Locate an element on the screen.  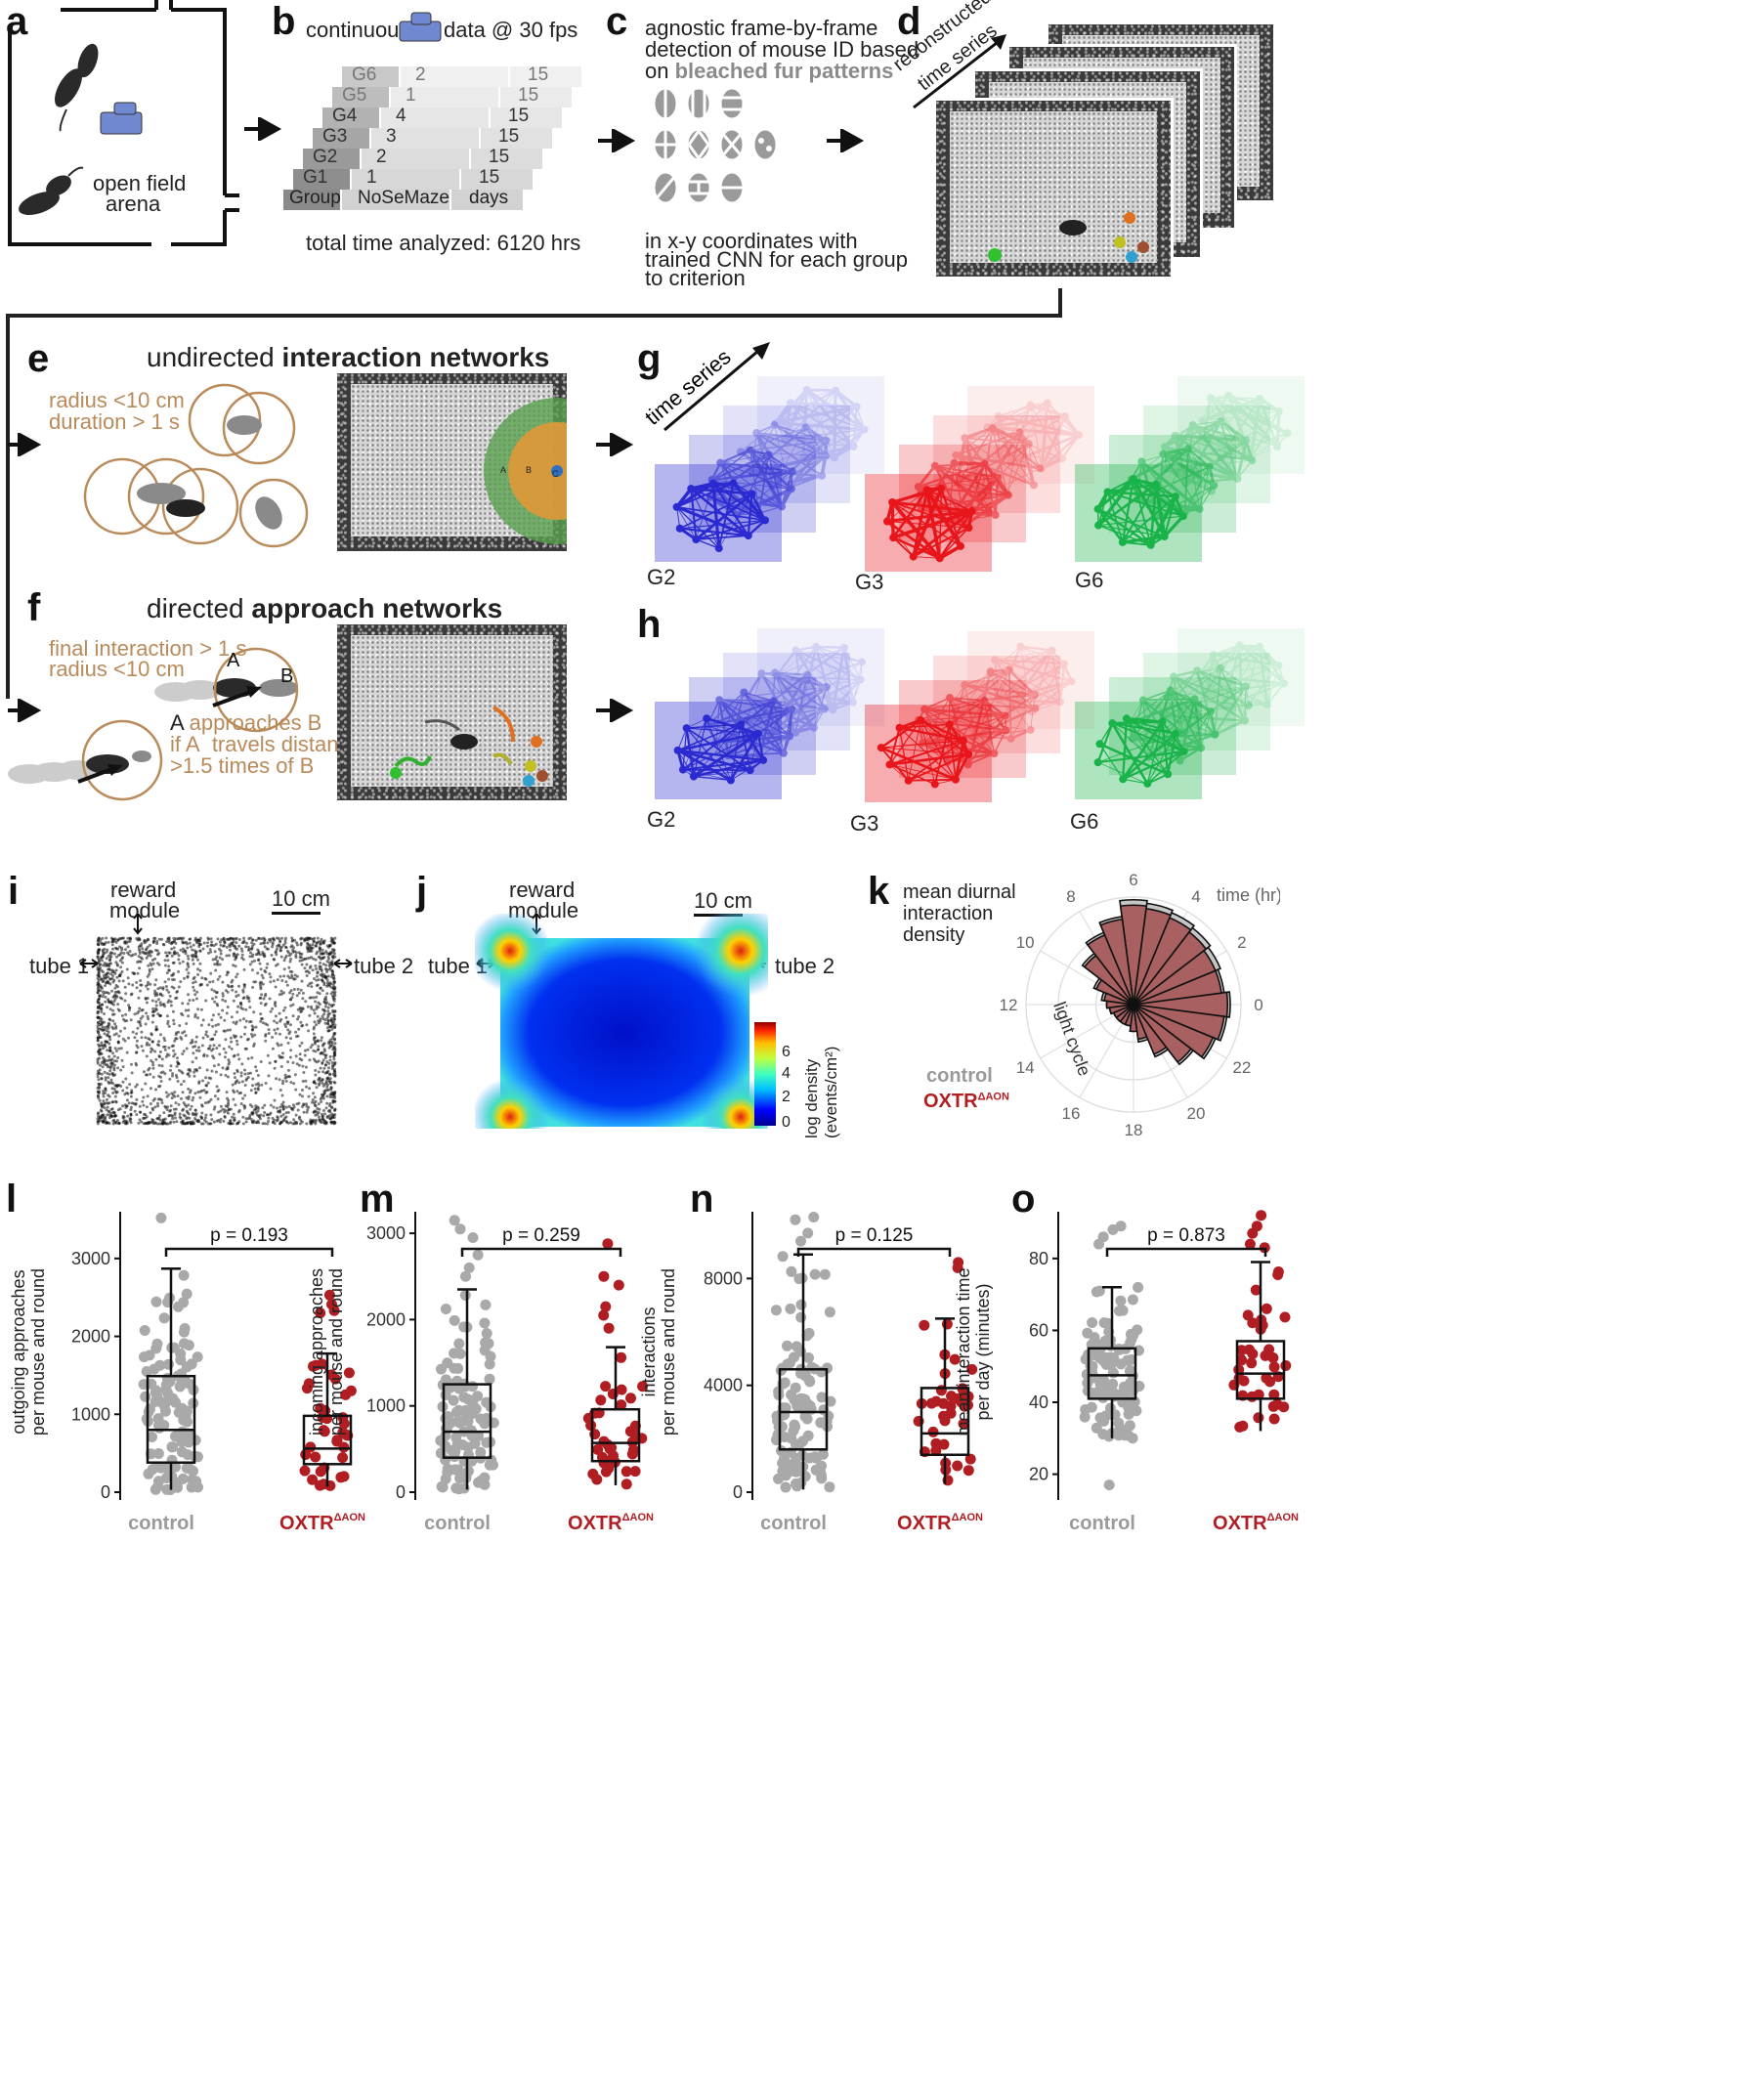
panel-label-b: b is located at coordinates (284, 21).